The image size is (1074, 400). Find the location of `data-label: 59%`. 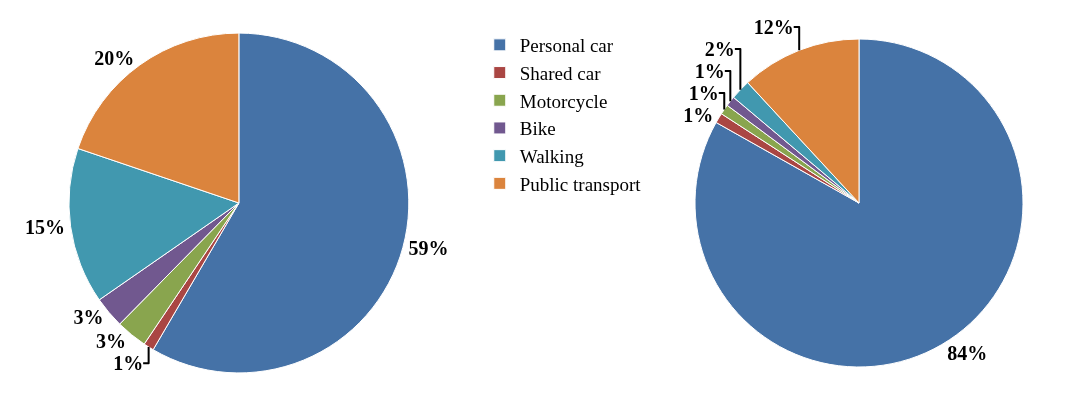

data-label: 59% is located at coordinates (428, 248).